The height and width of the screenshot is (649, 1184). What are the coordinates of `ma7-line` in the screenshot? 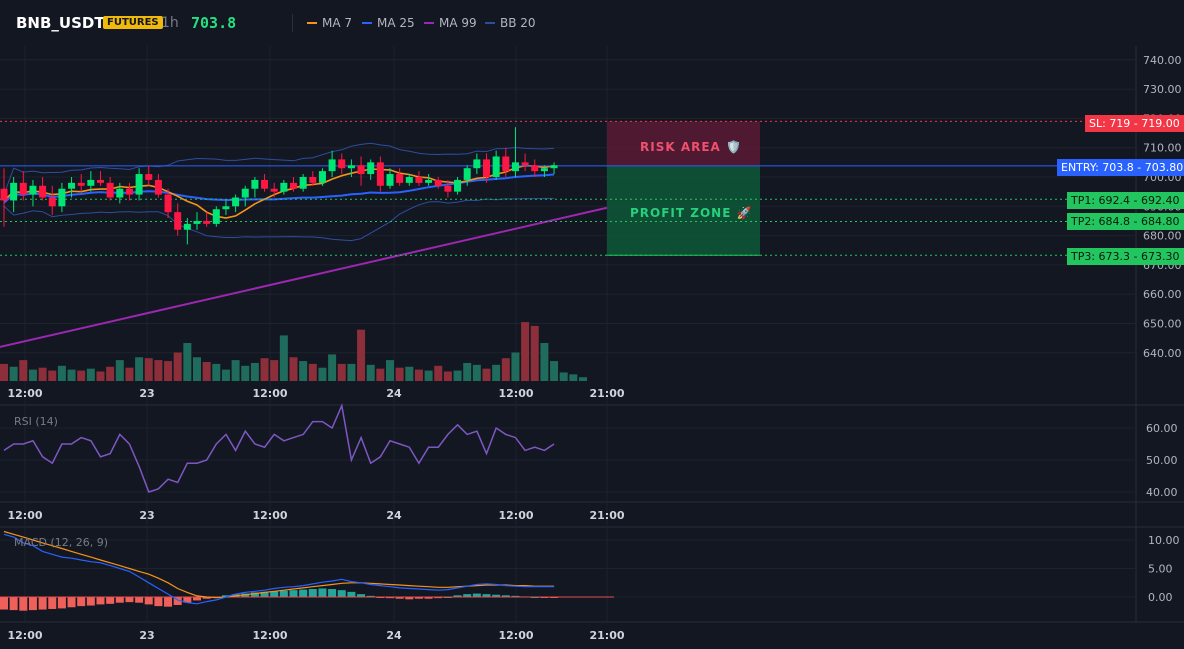 It's located at (279, 191).